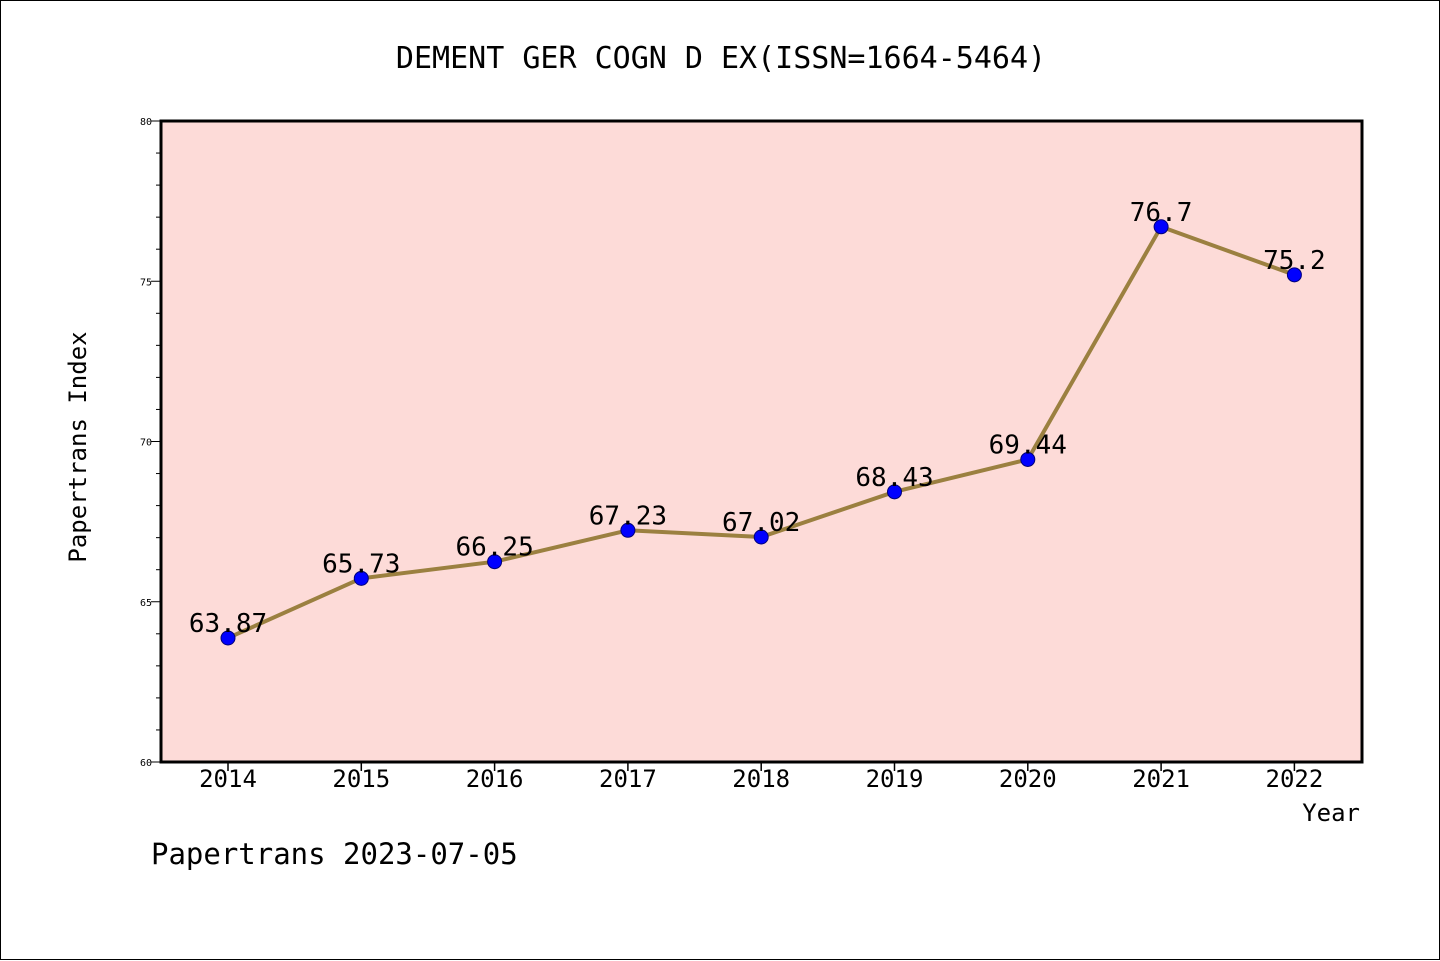  I want to click on data-label: 75.2, so click(1294, 261).